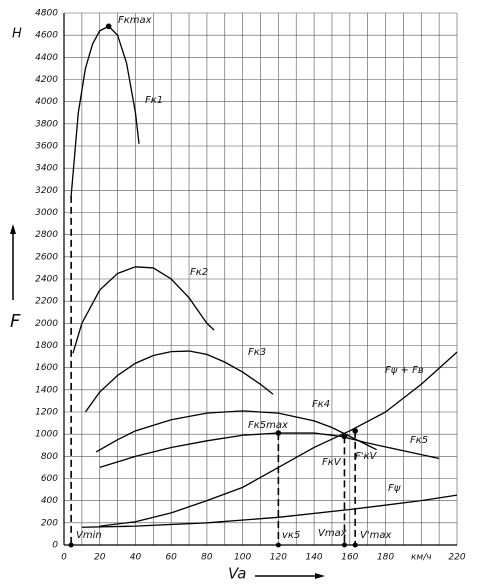 This screenshot has height=587, width=478. I want to click on x-tick-label: 40, so click(136, 558).